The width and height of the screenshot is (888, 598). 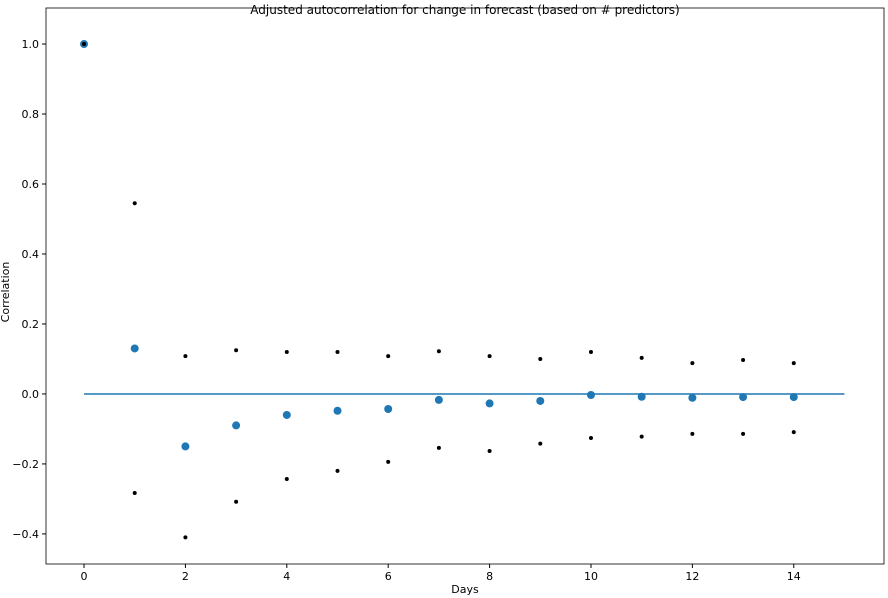 I want to click on y-tick-label: 1.0, so click(x=31, y=44).